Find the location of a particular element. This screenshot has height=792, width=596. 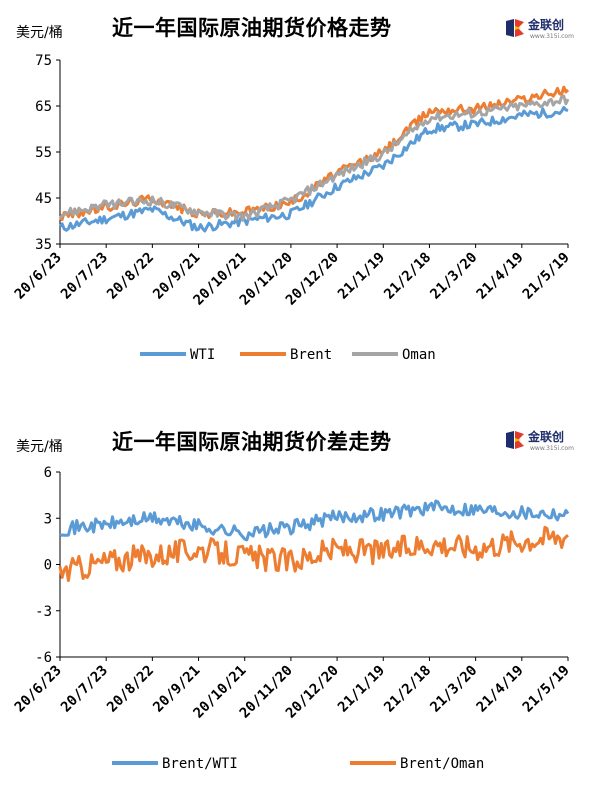

y-tick-label: 0 is located at coordinates (48, 566).